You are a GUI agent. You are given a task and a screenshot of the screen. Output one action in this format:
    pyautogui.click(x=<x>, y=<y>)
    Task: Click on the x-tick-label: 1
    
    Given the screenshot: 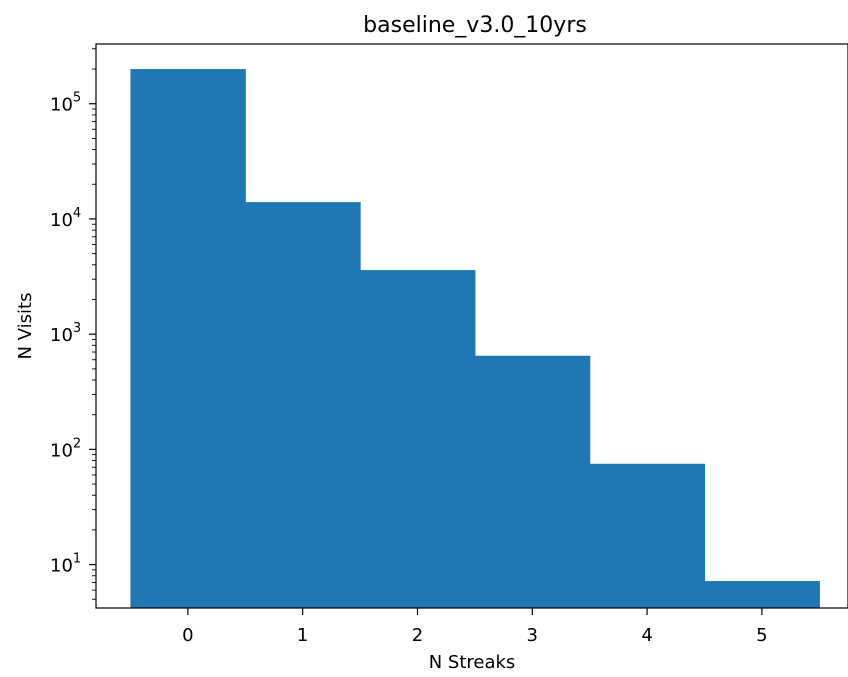 What is the action you would take?
    pyautogui.click(x=302, y=635)
    